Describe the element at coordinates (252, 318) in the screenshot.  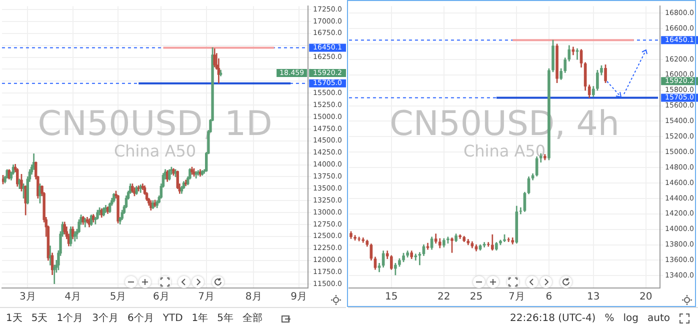
I see `text: 全部` at that location.